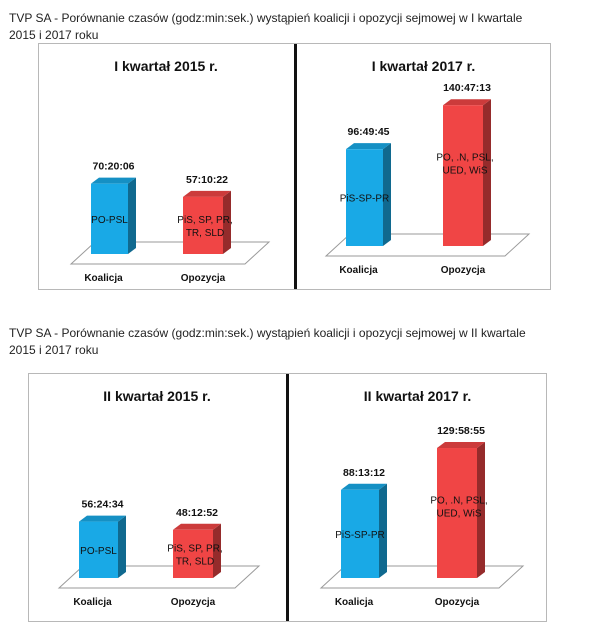  Describe the element at coordinates (54, 350) in the screenshot. I see `heading-q2-line2: 2015 i 2017 roku` at that location.